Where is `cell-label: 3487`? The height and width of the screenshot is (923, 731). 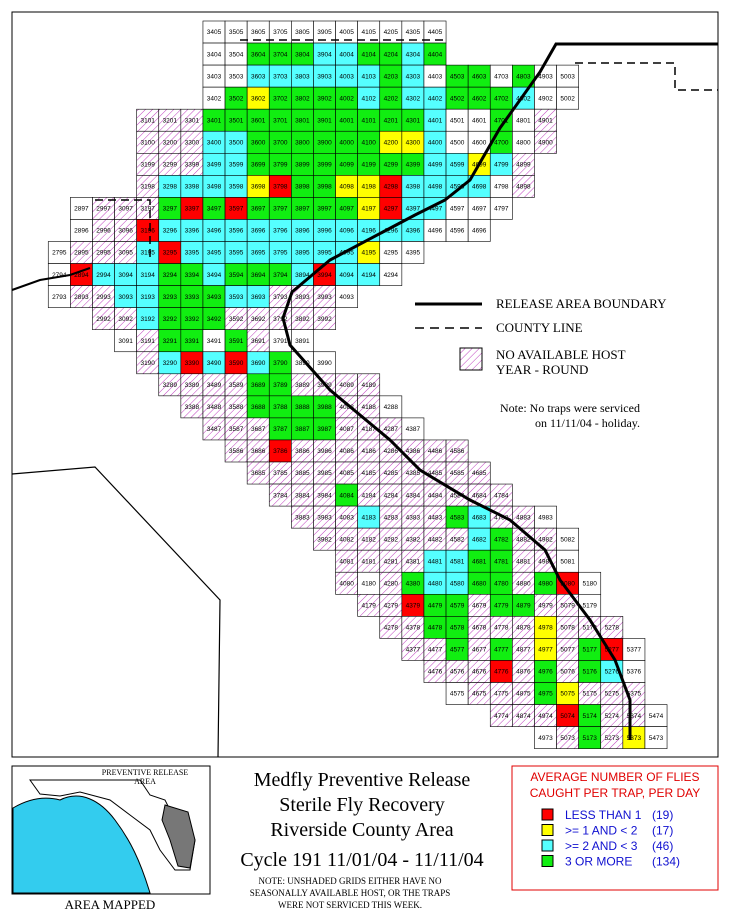 cell-label: 3487 is located at coordinates (214, 429).